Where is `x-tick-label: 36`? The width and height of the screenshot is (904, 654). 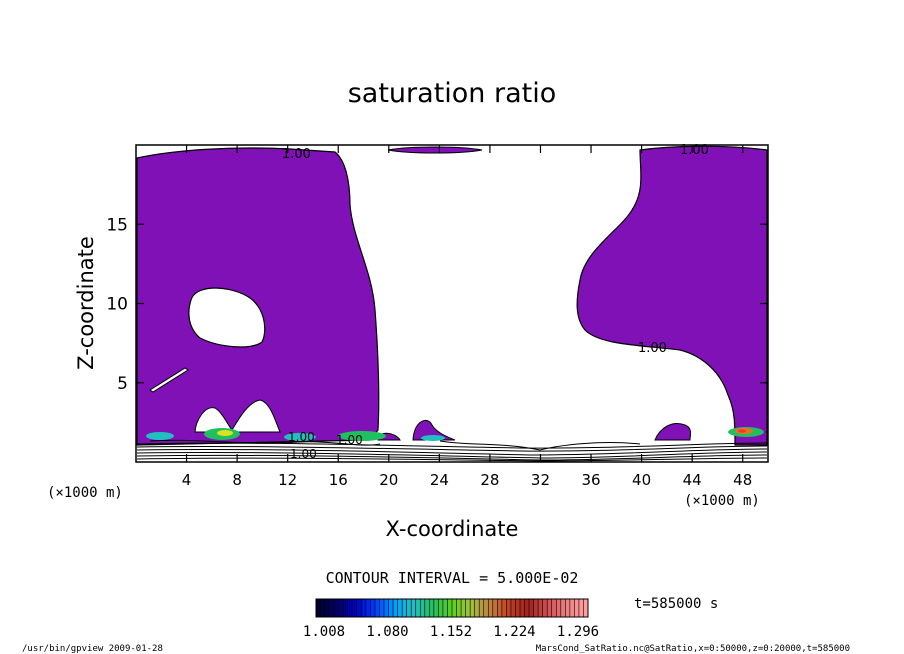
x-tick-label: 36 is located at coordinates (590, 480).